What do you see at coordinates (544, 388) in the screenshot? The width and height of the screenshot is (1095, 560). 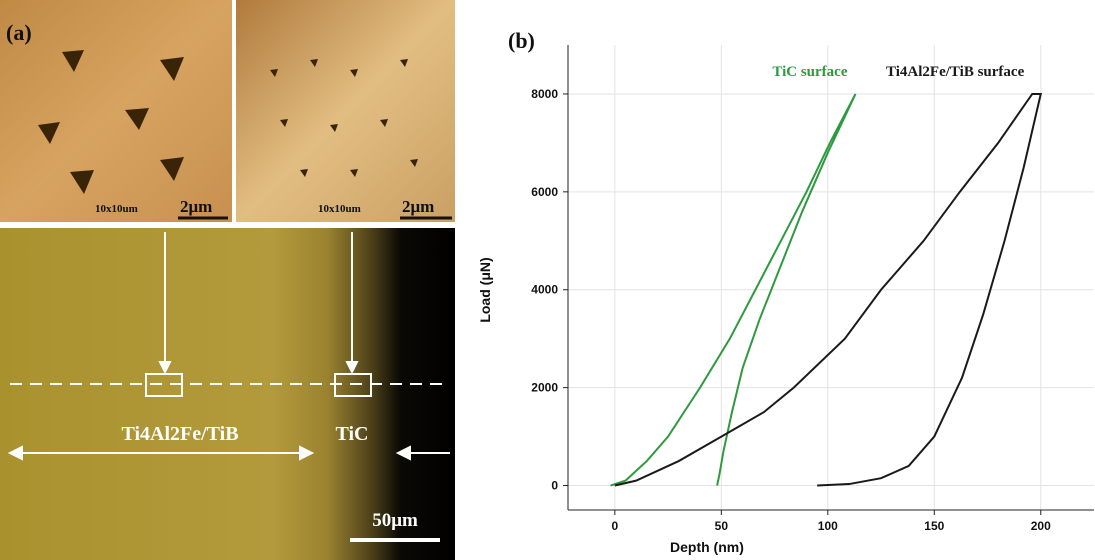 I see `y-tick-label: 2000` at bounding box center [544, 388].